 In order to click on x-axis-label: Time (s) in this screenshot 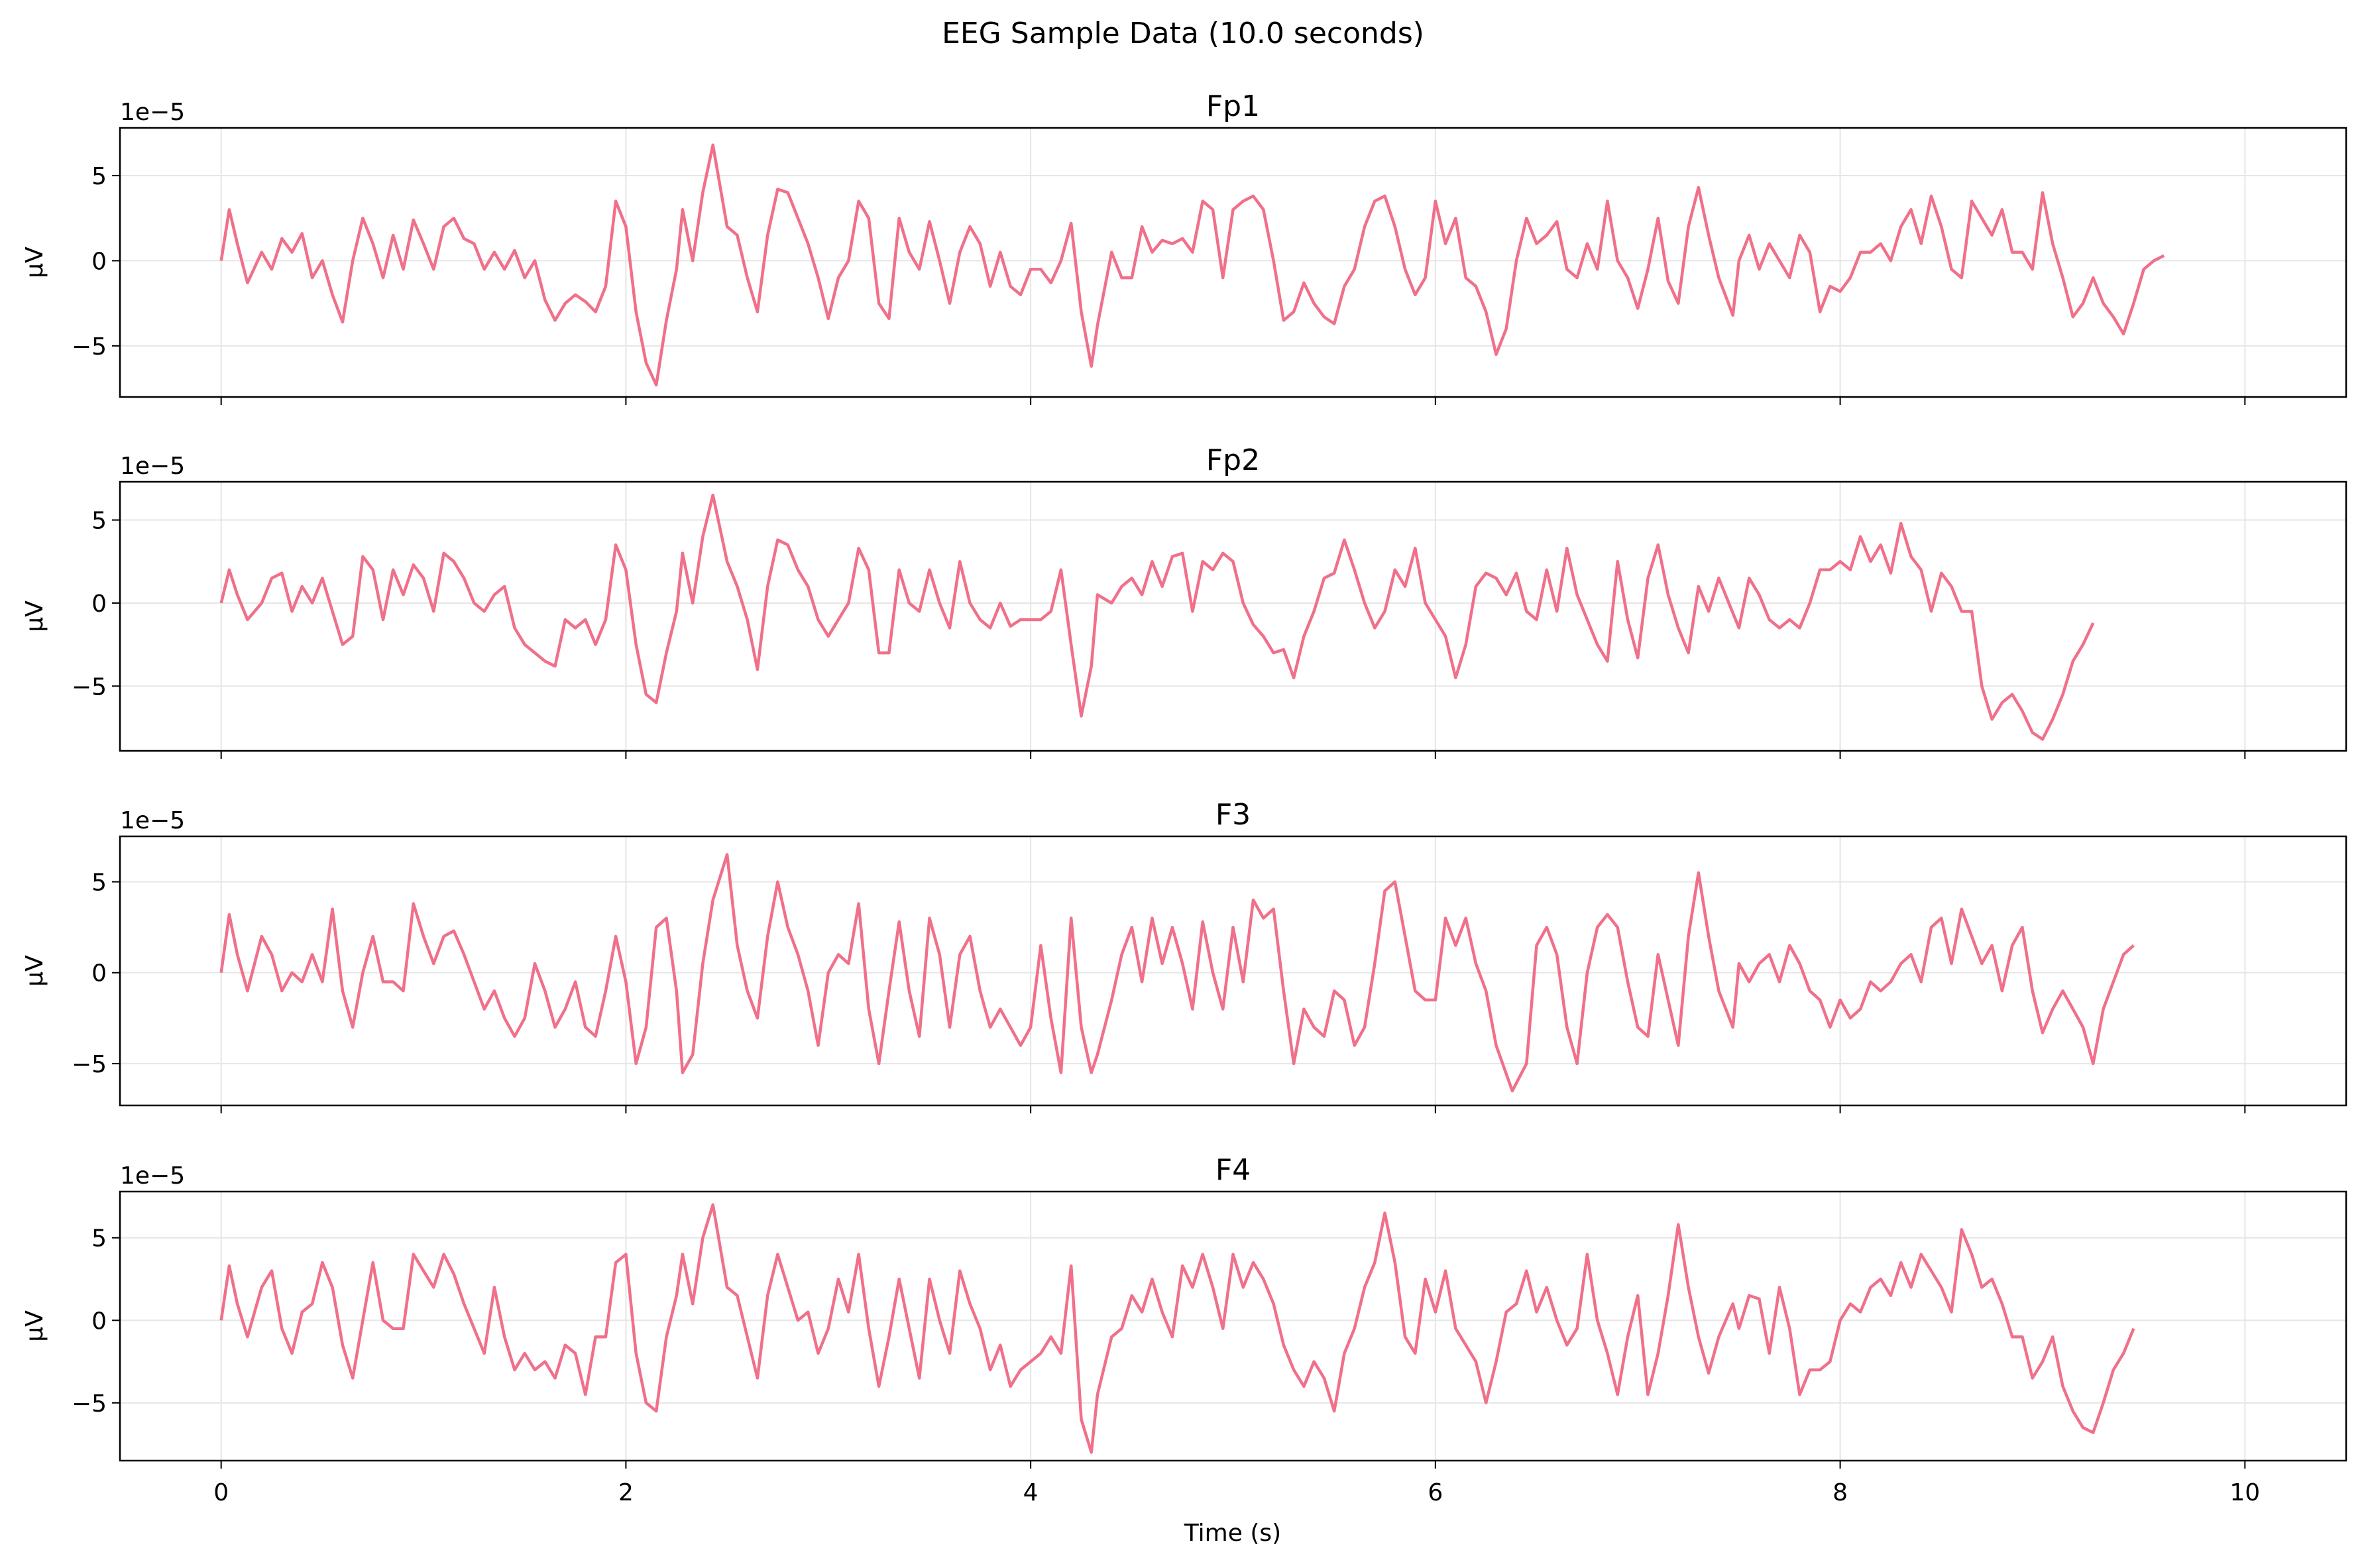, I will do `click(1232, 1533)`.